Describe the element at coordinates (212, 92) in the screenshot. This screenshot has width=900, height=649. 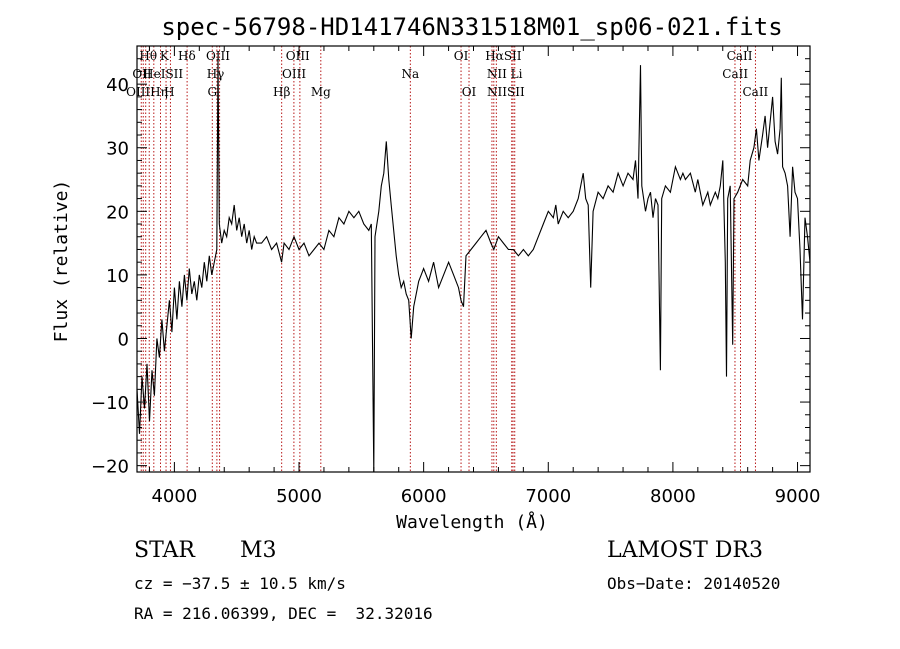
I see `line-marker-label: G` at that location.